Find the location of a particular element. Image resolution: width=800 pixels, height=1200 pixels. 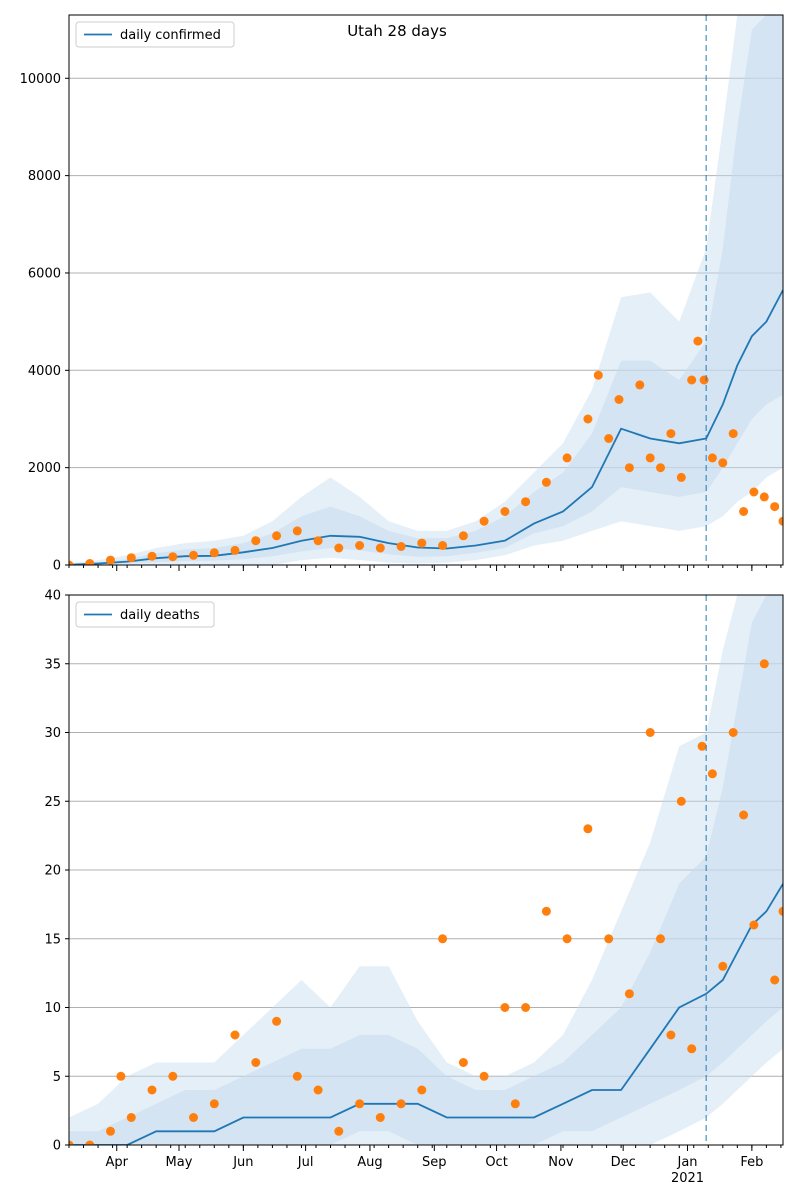

chart-title: Utah 28 days is located at coordinates (397, 31).